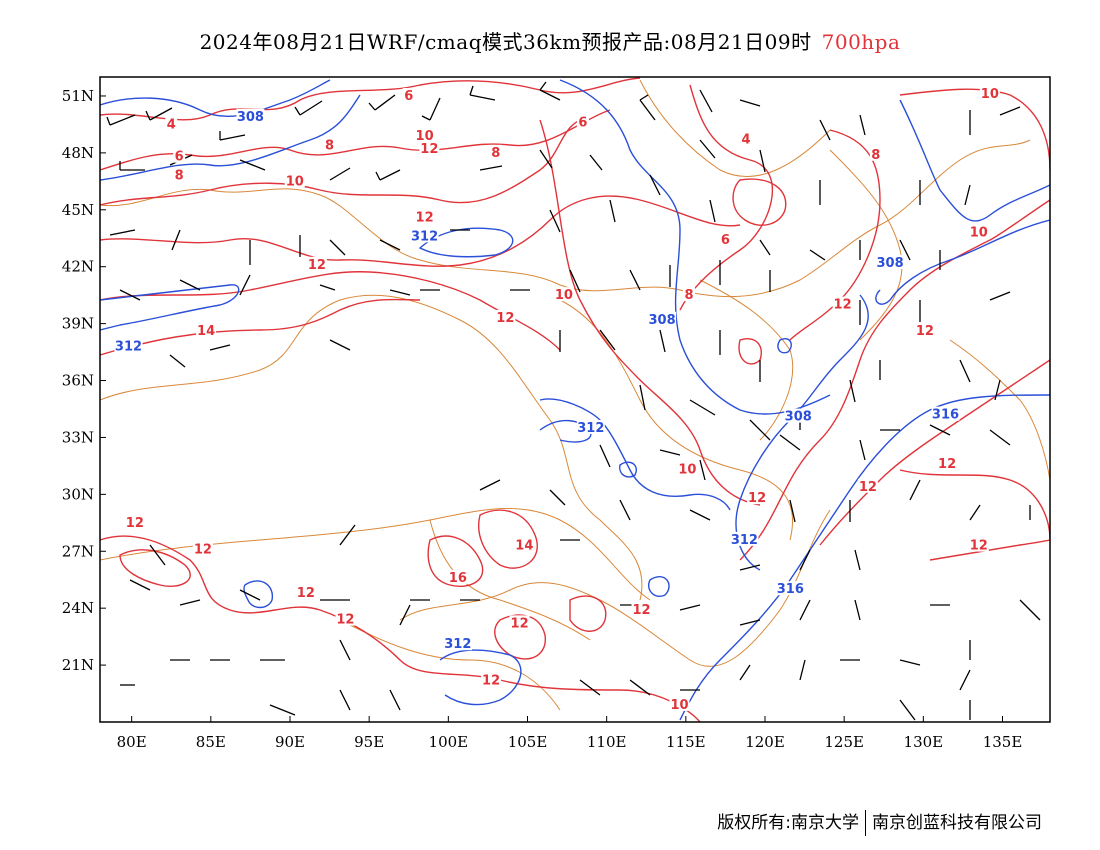 The height and width of the screenshot is (850, 1100). Describe the element at coordinates (449, 742) in the screenshot. I see `x-tick-label: 100E` at that location.